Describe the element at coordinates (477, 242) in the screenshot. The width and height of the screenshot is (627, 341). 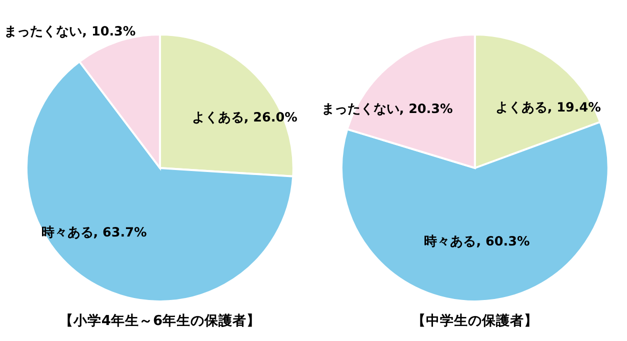
I see `slice-label: 時々ある, 60.3%` at that location.